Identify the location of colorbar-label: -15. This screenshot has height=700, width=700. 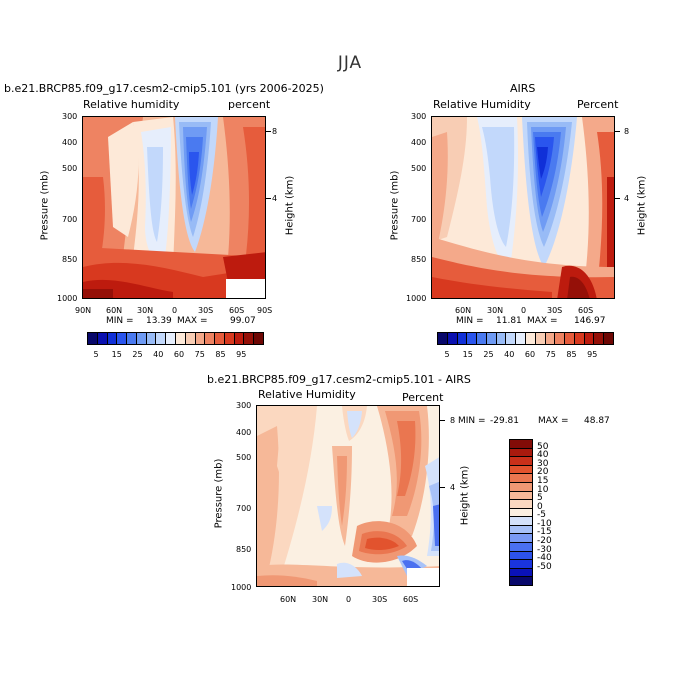
(544, 532).